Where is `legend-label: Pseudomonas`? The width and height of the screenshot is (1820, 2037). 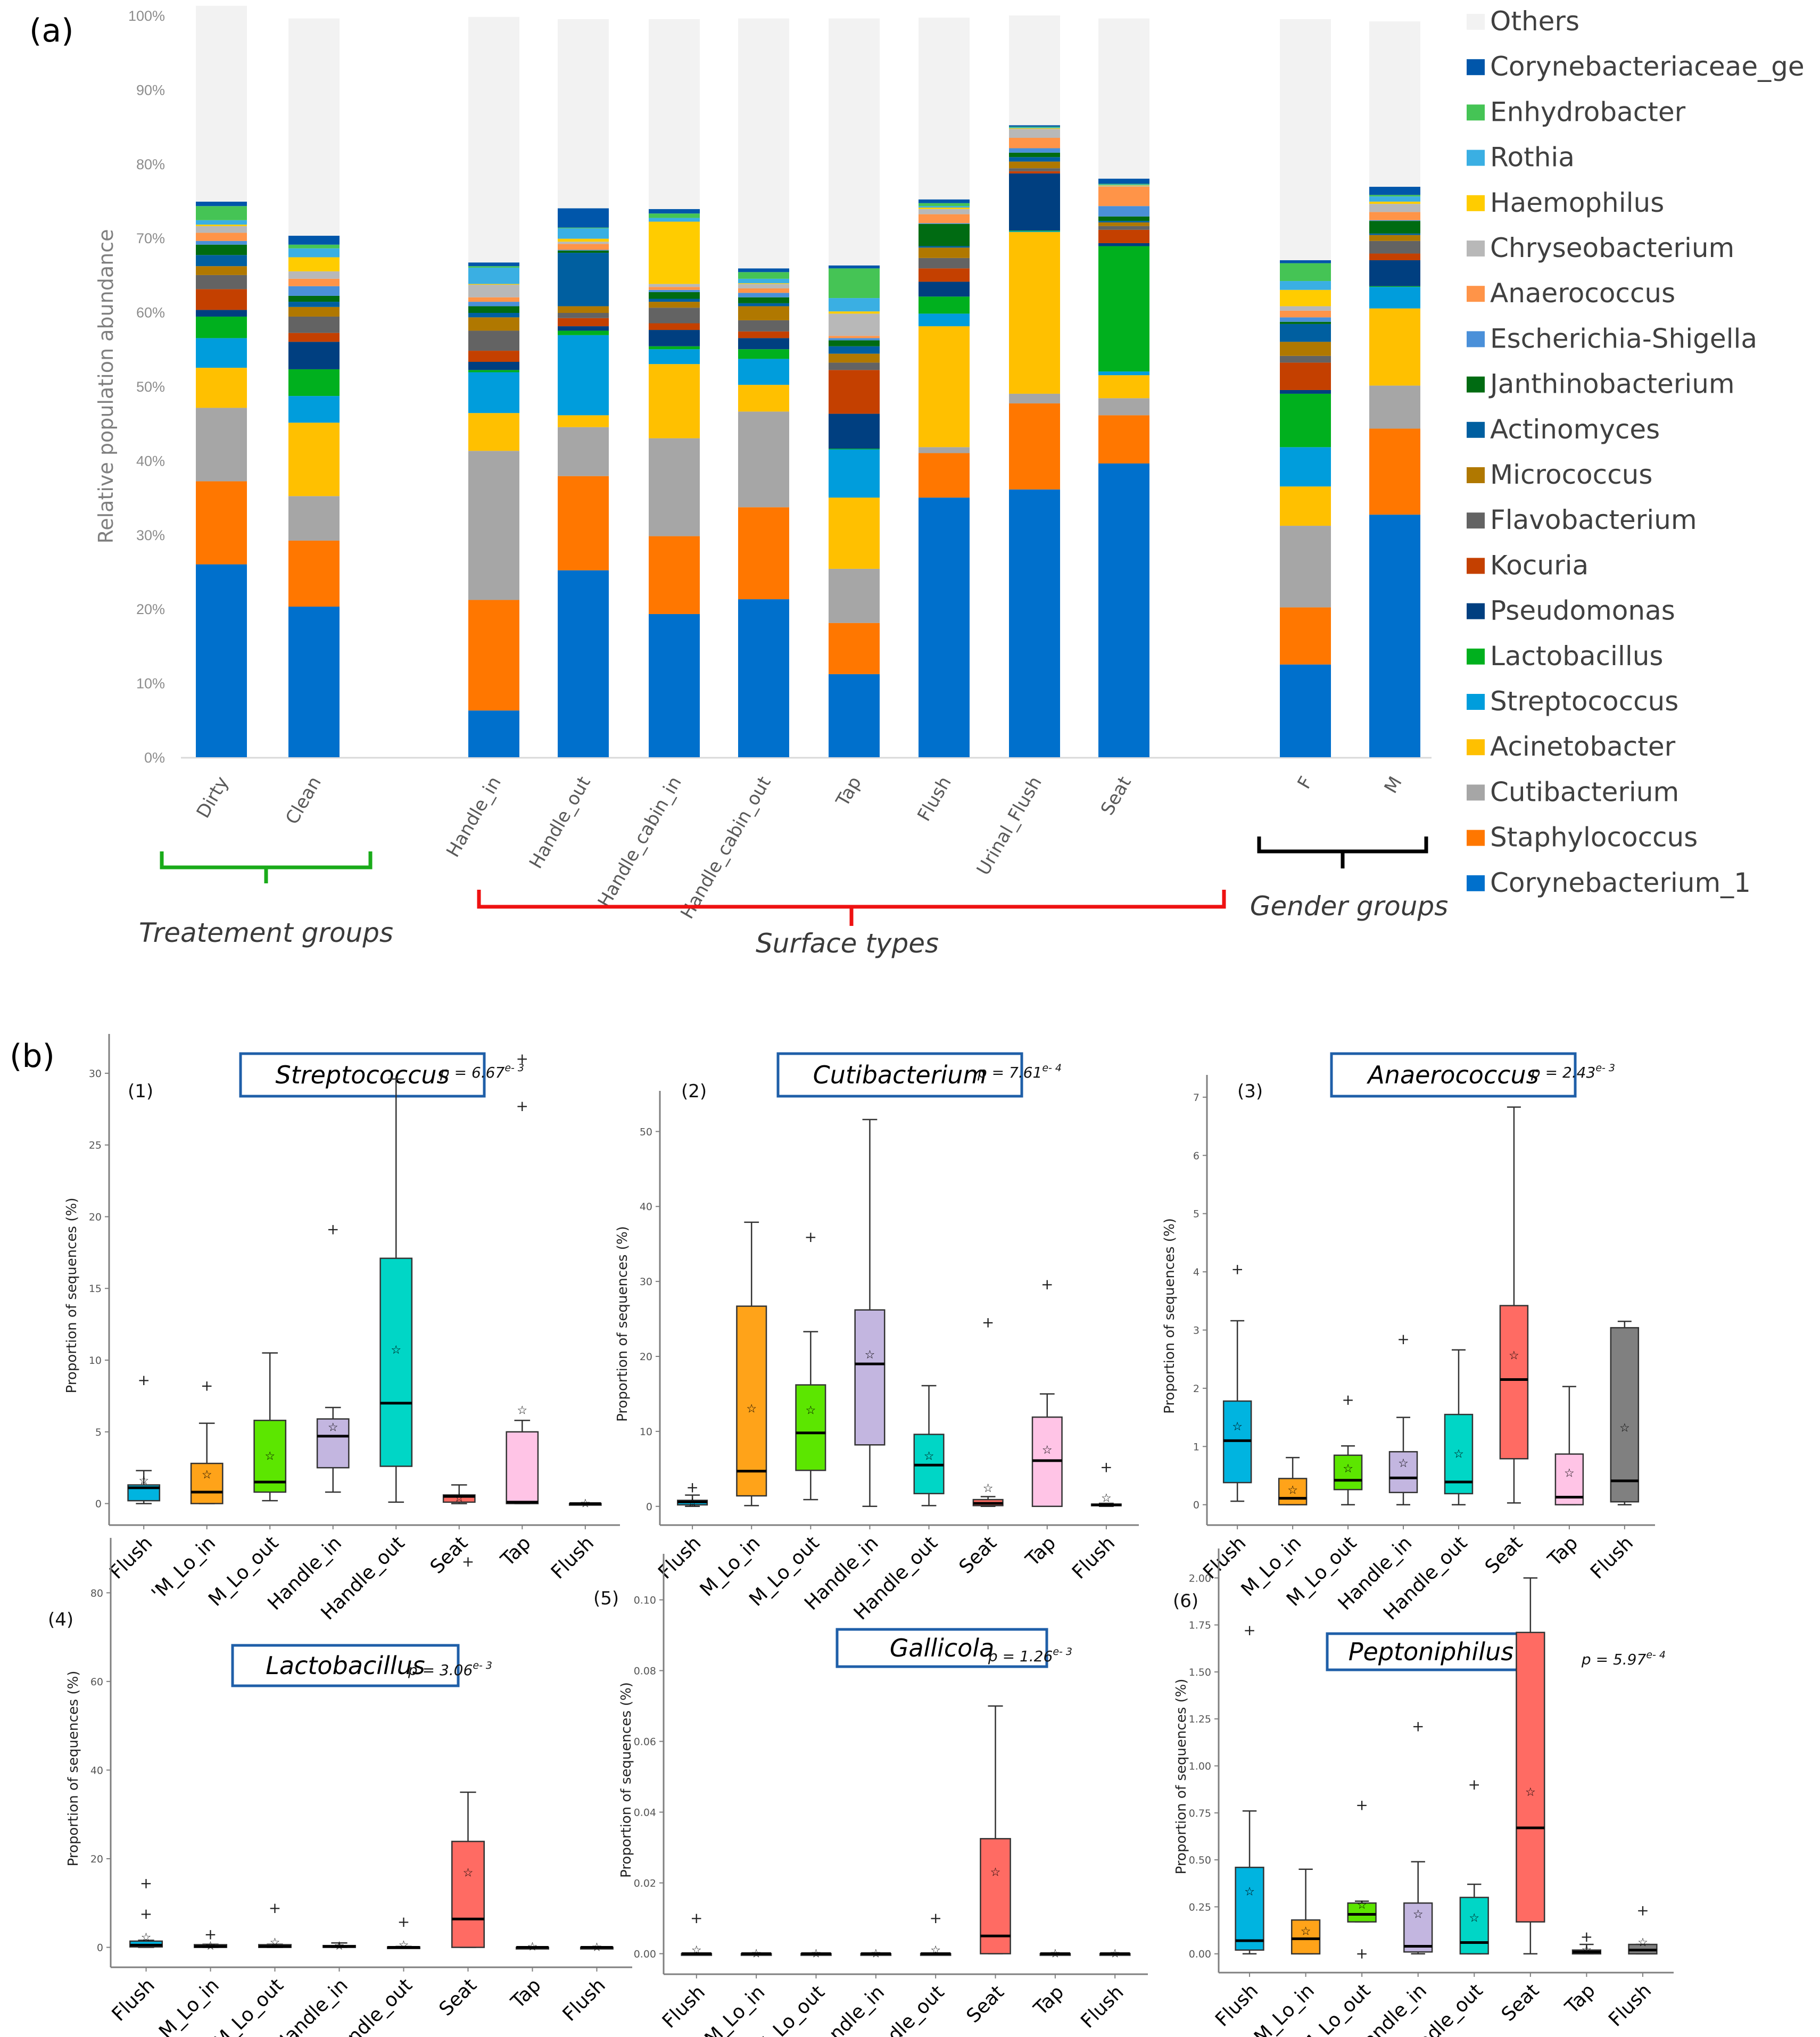
legend-label: Pseudomonas is located at coordinates (1583, 610).